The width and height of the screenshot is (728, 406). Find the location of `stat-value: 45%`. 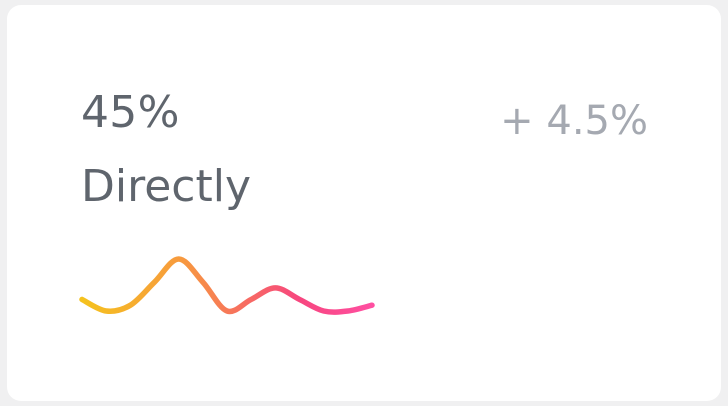

stat-value: 45% is located at coordinates (130, 112).